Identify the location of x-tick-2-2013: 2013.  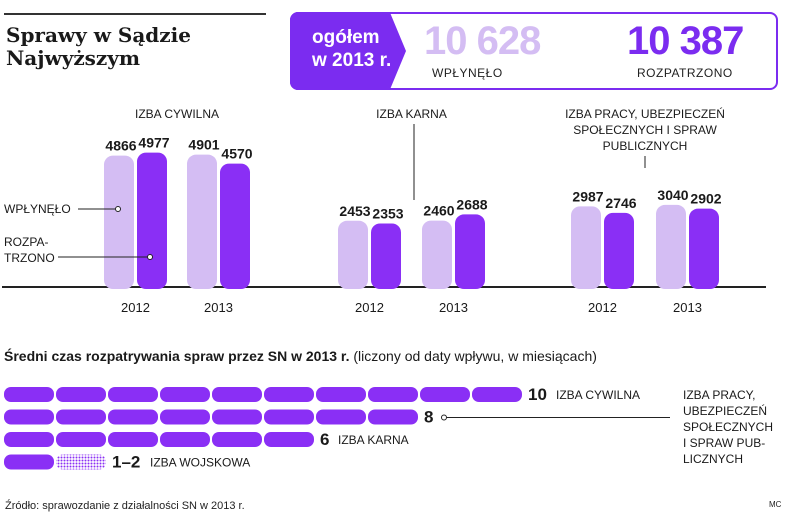
(687, 307).